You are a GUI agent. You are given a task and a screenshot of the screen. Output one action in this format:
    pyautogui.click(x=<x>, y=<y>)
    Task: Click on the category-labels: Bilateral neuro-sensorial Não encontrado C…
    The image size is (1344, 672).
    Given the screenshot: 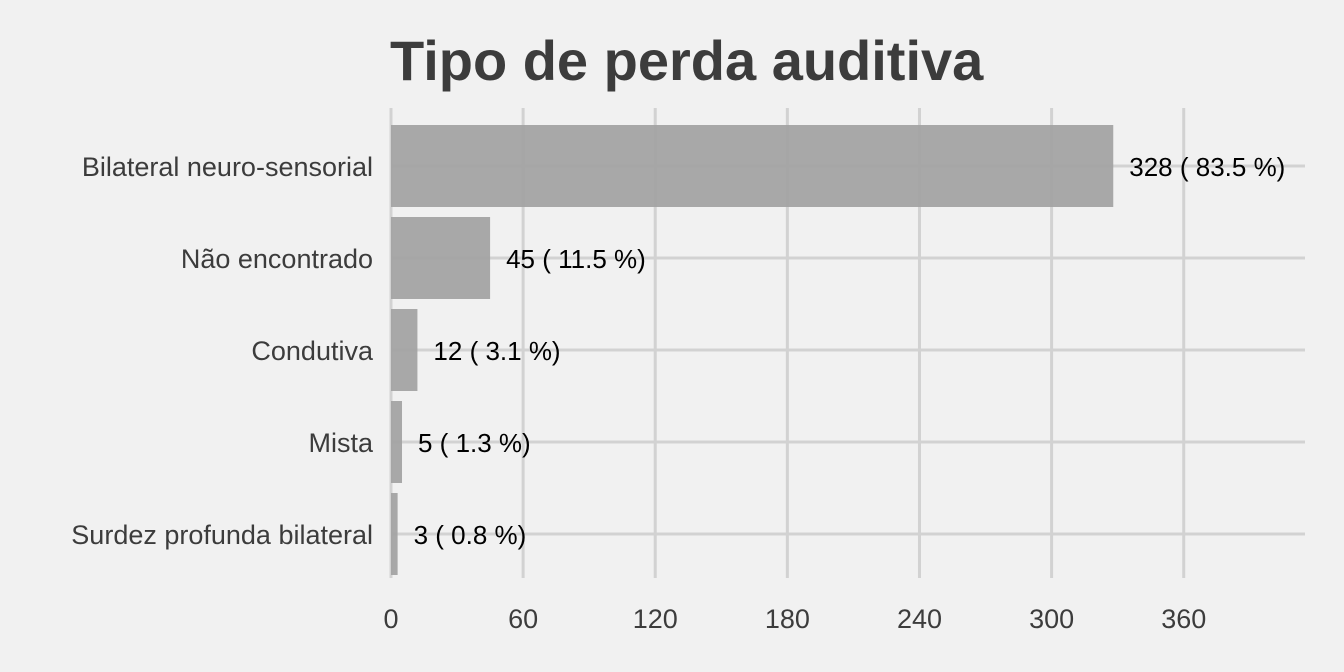 What is the action you would take?
    pyautogui.click(x=222, y=351)
    